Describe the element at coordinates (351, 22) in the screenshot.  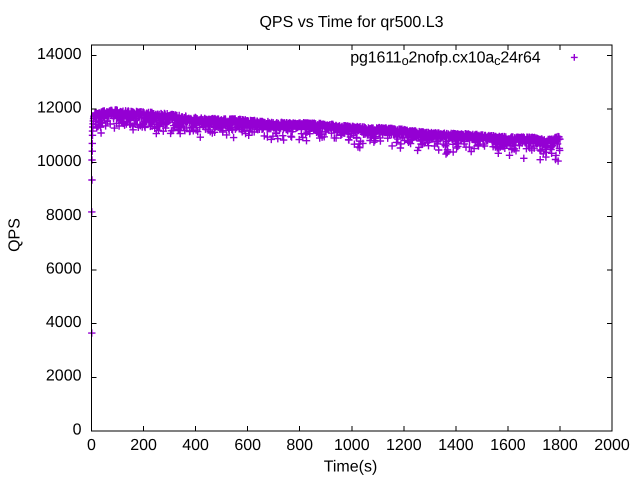
I see `svg-text: QPS vs Time for qr500.L3` at that location.